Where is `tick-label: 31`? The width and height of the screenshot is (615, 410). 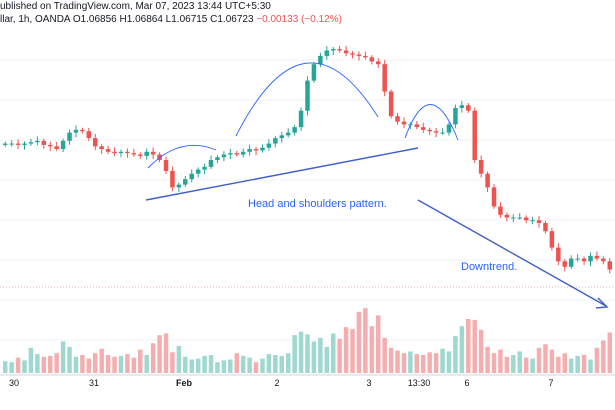
tick-label: 31 is located at coordinates (94, 383).